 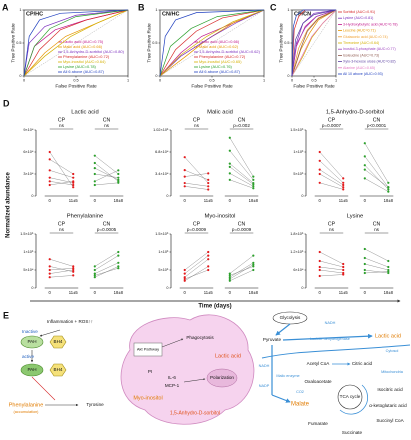 I want to click on significance: ns, so click(x=377, y=229).